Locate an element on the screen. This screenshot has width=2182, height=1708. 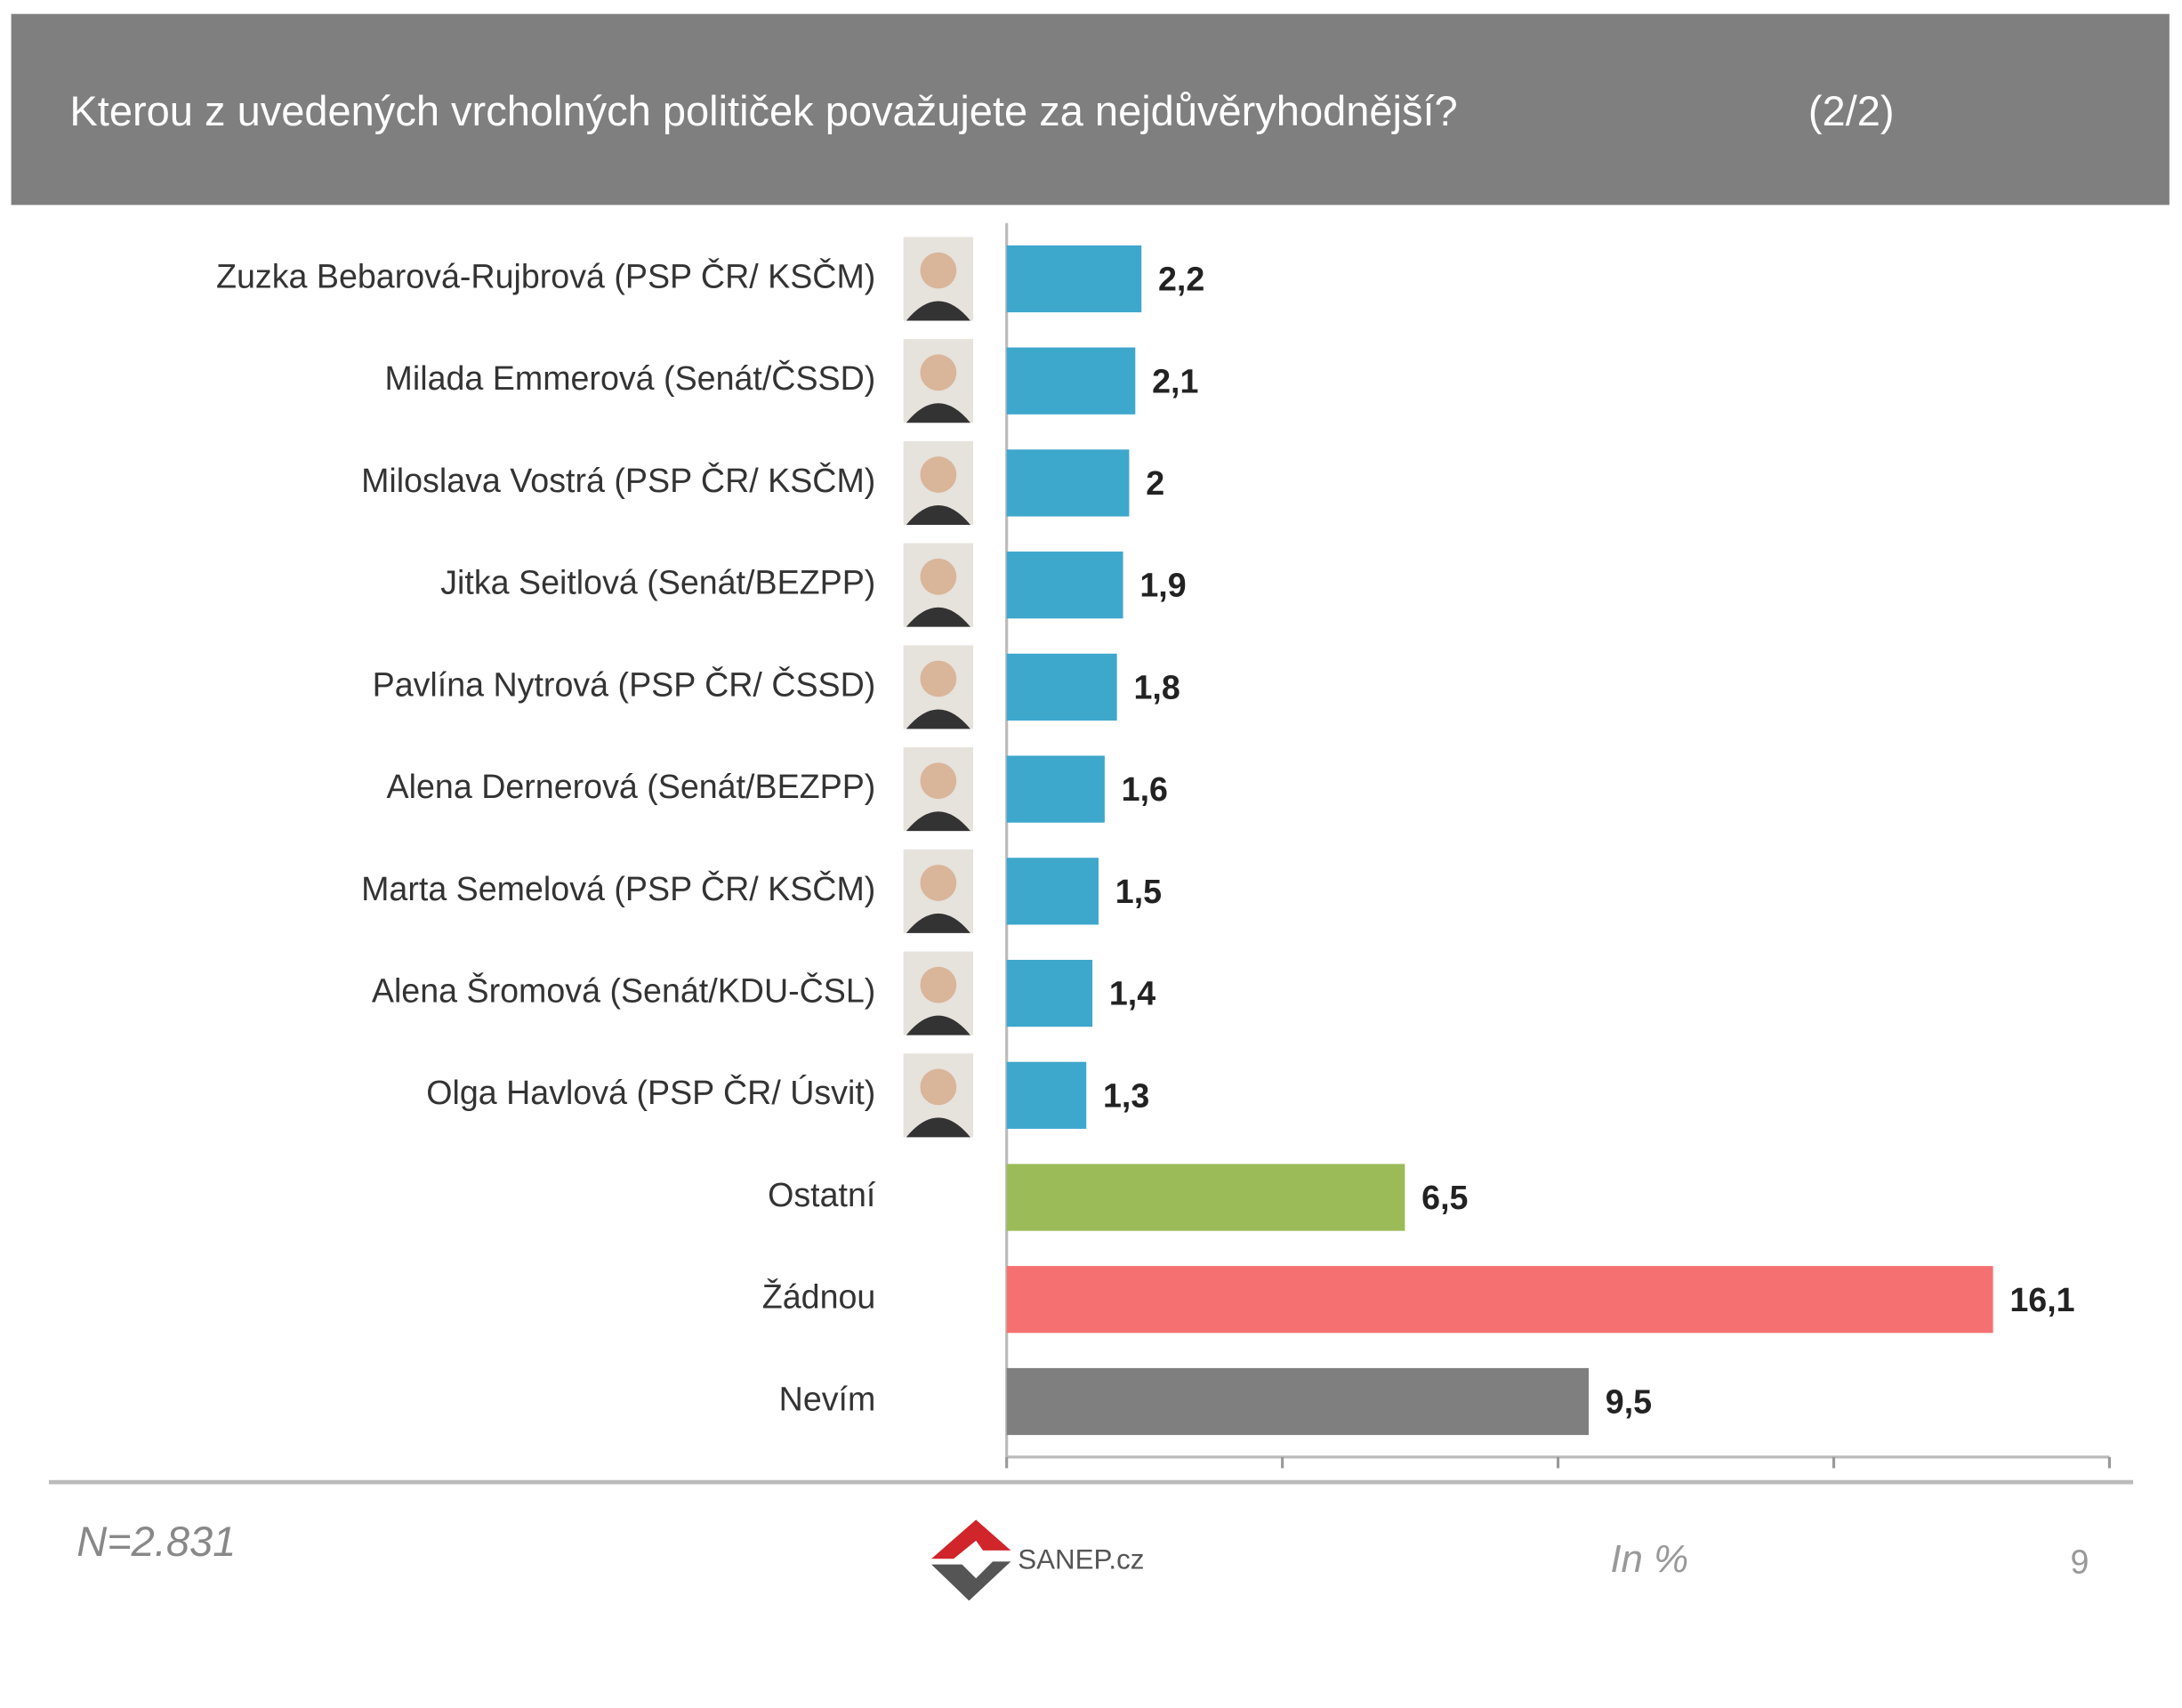
value-label: 16,1 is located at coordinates (2041, 1299).